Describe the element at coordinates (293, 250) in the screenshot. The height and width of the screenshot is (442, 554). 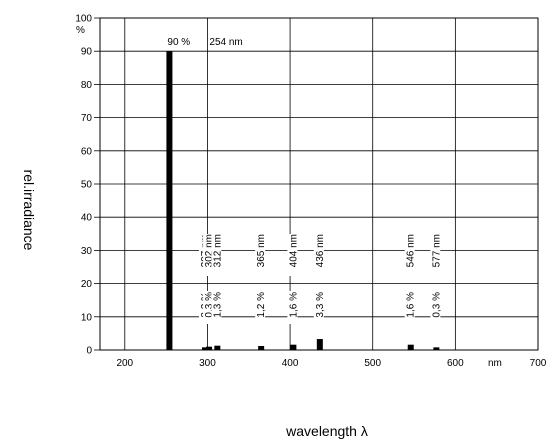
I see `bar-wavelength-label: 404 nm` at that location.